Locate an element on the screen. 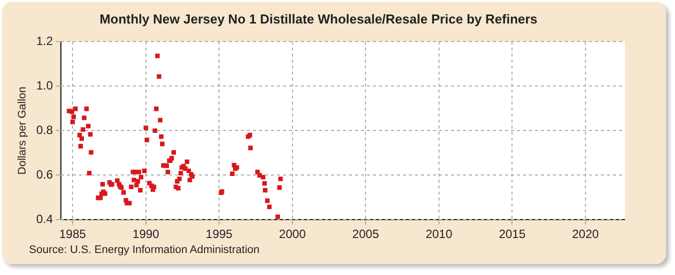 The width and height of the screenshot is (675, 275). x-tick-label: 2010 is located at coordinates (439, 234).